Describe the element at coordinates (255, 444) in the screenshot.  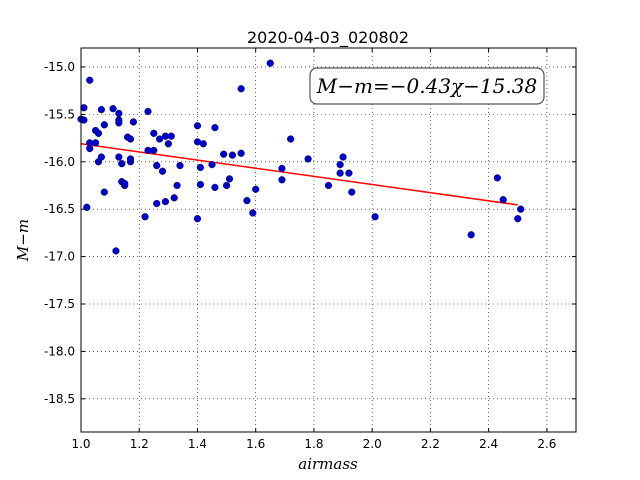
I see `x-tick-label: 1.6` at that location.